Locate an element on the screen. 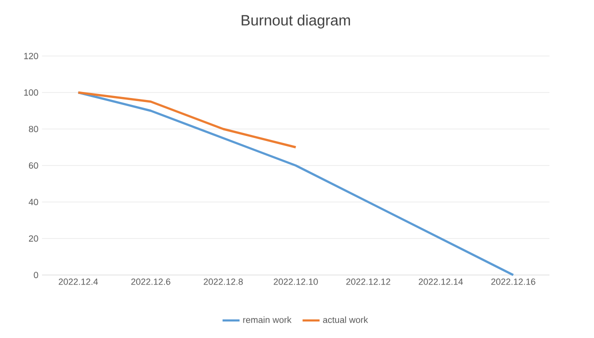  x-tick-label: 2022.12.4 is located at coordinates (78, 281).